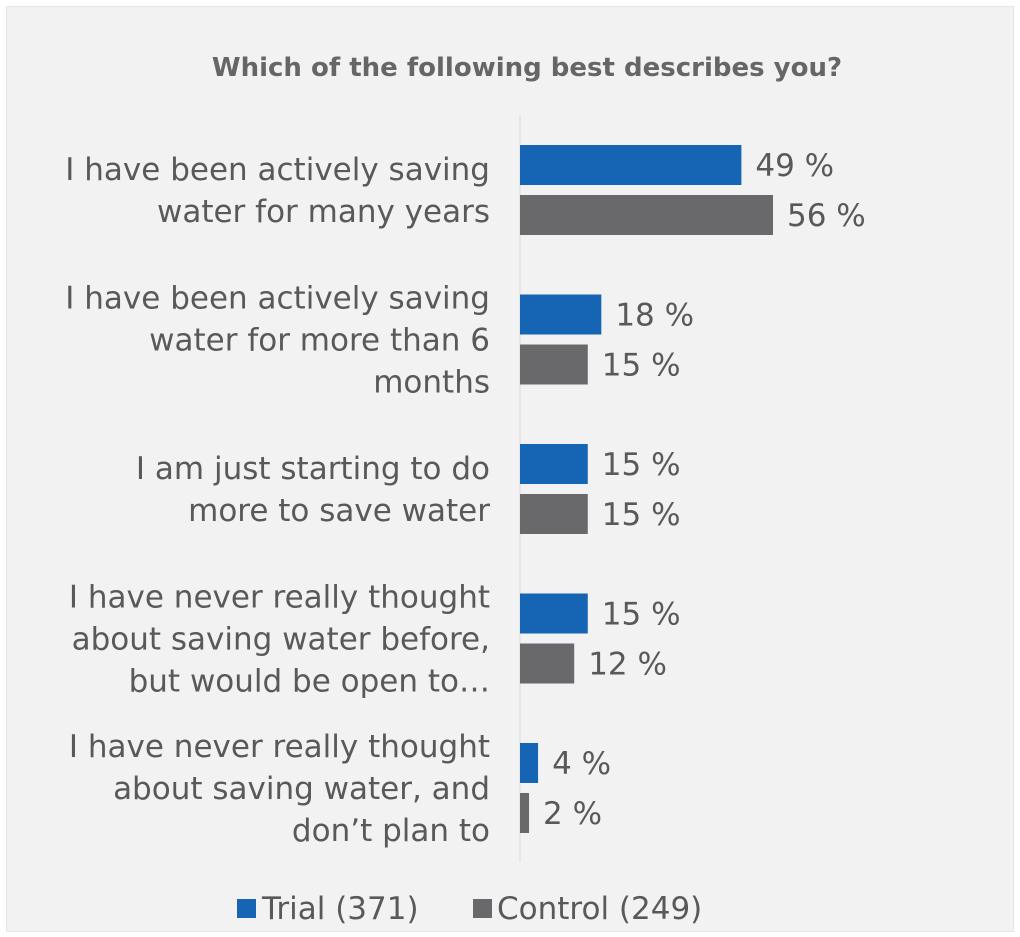  I want to click on data-label: 49 %, so click(794, 166).